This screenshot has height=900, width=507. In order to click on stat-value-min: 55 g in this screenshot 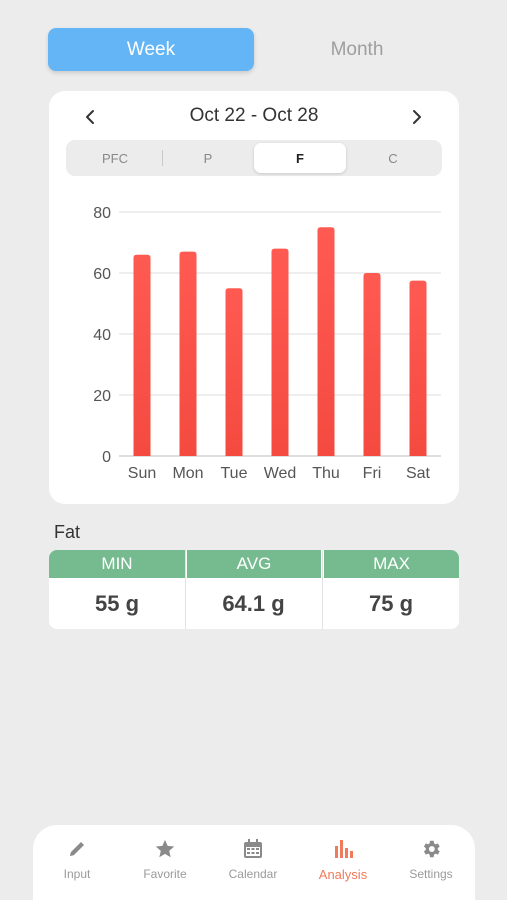, I will do `click(117, 603)`.